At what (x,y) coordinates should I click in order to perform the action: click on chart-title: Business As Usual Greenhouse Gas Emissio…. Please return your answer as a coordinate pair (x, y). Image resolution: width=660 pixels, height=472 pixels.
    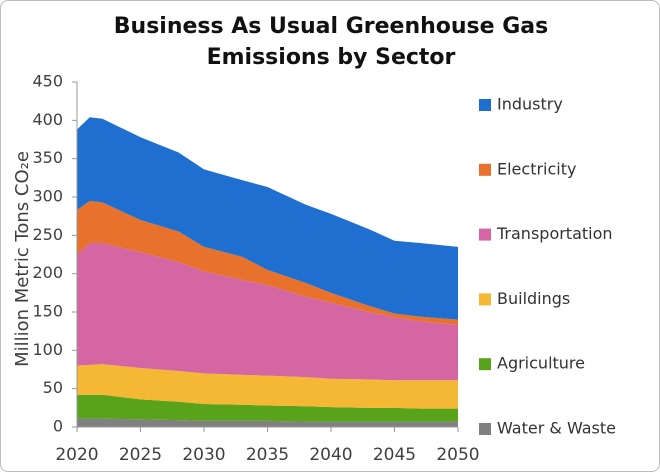
    Looking at the image, I should click on (331, 42).